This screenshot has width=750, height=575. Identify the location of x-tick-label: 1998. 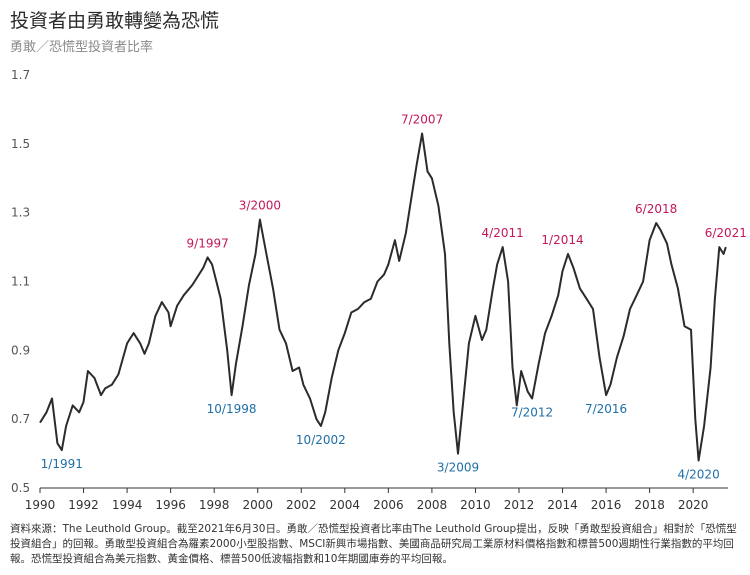
(214, 505).